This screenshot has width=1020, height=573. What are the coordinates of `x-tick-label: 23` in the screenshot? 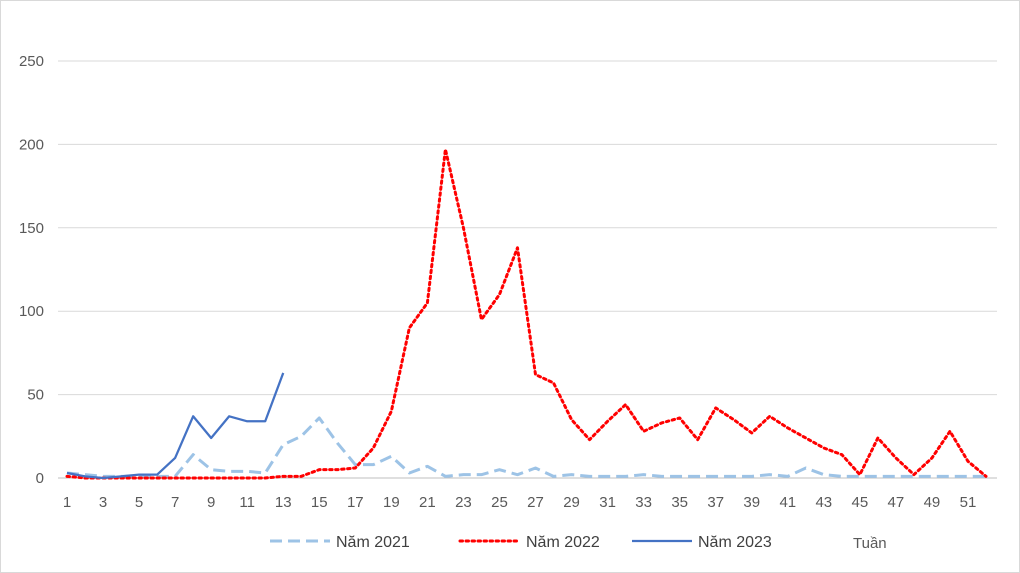 It's located at (463, 502).